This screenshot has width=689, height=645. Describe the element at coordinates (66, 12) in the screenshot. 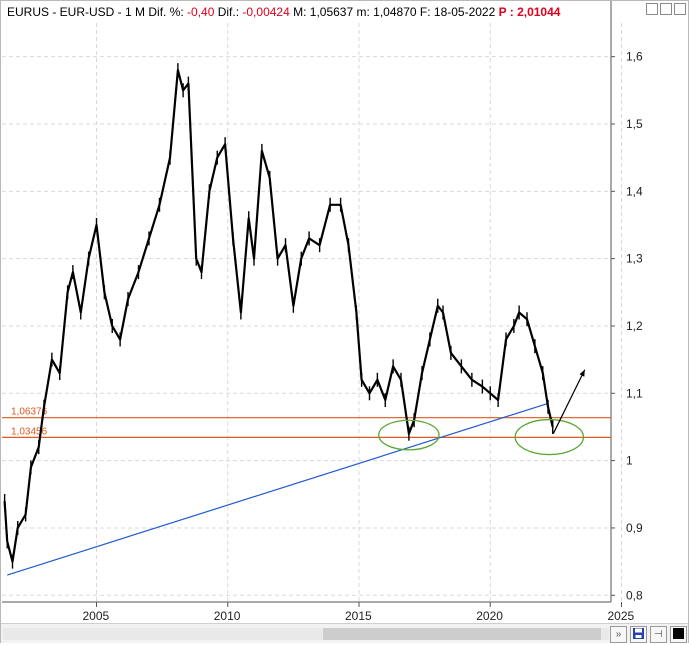

I see `symbol-label: EURUS - EUR-USD -` at that location.